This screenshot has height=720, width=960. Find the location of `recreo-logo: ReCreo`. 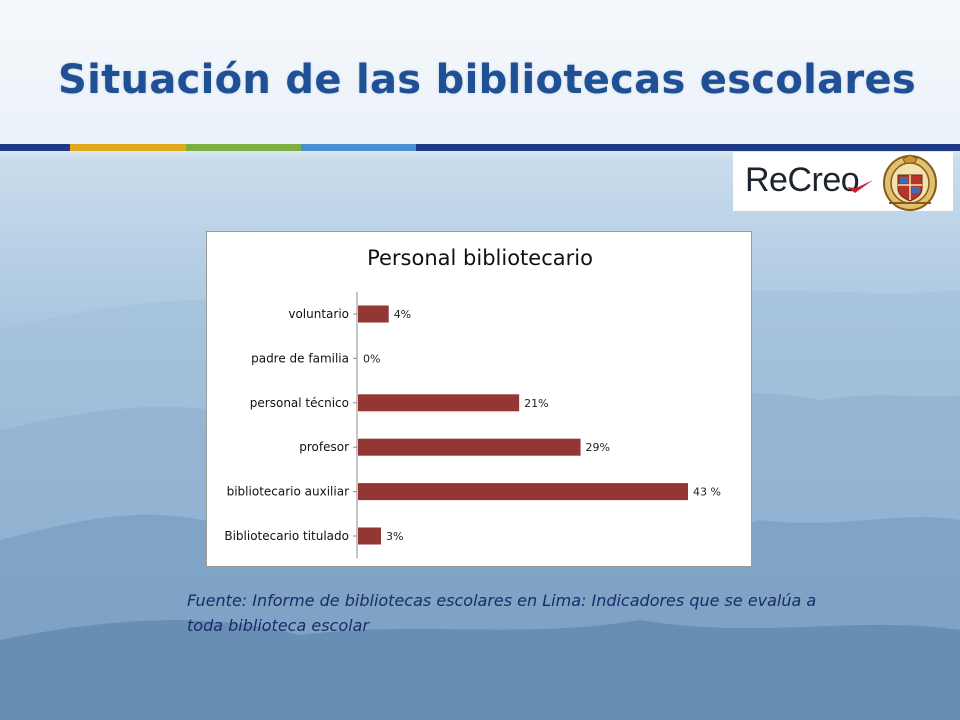

recreo-logo: ReCreo is located at coordinates (843, 181).